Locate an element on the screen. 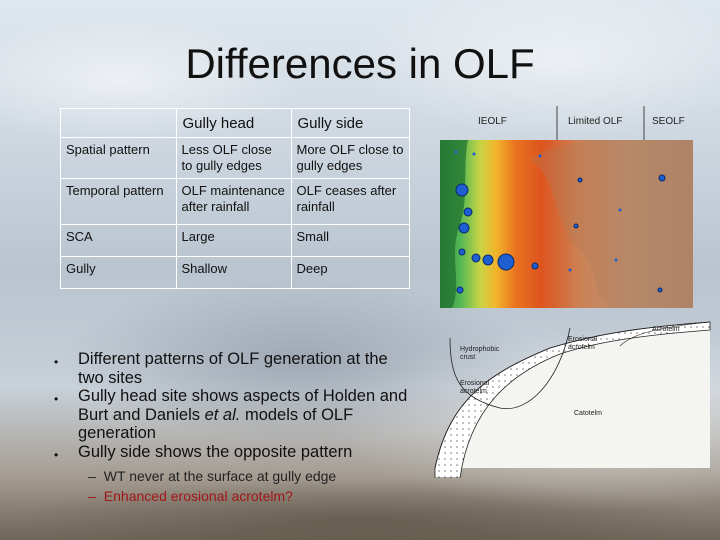 Image resolution: width=720 pixels, height=540 pixels. label-hydrophobic-crust: Hydrophobic crust is located at coordinates (480, 353).